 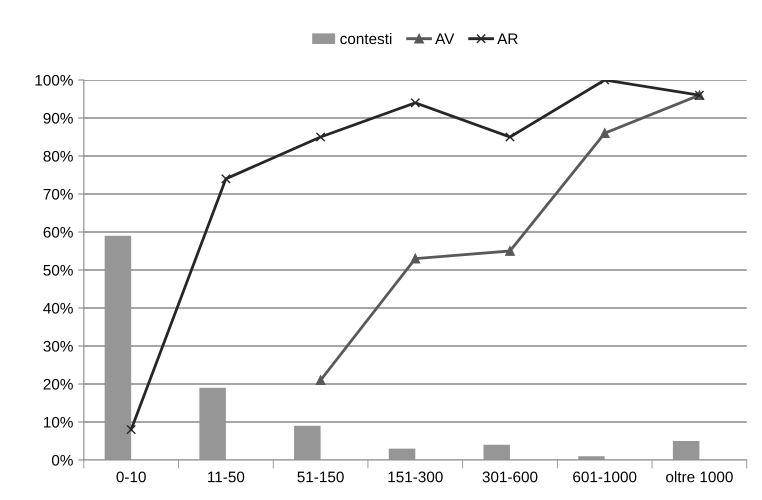 What do you see at coordinates (58, 308) in the screenshot?
I see `y-tick-label: 40%` at bounding box center [58, 308].